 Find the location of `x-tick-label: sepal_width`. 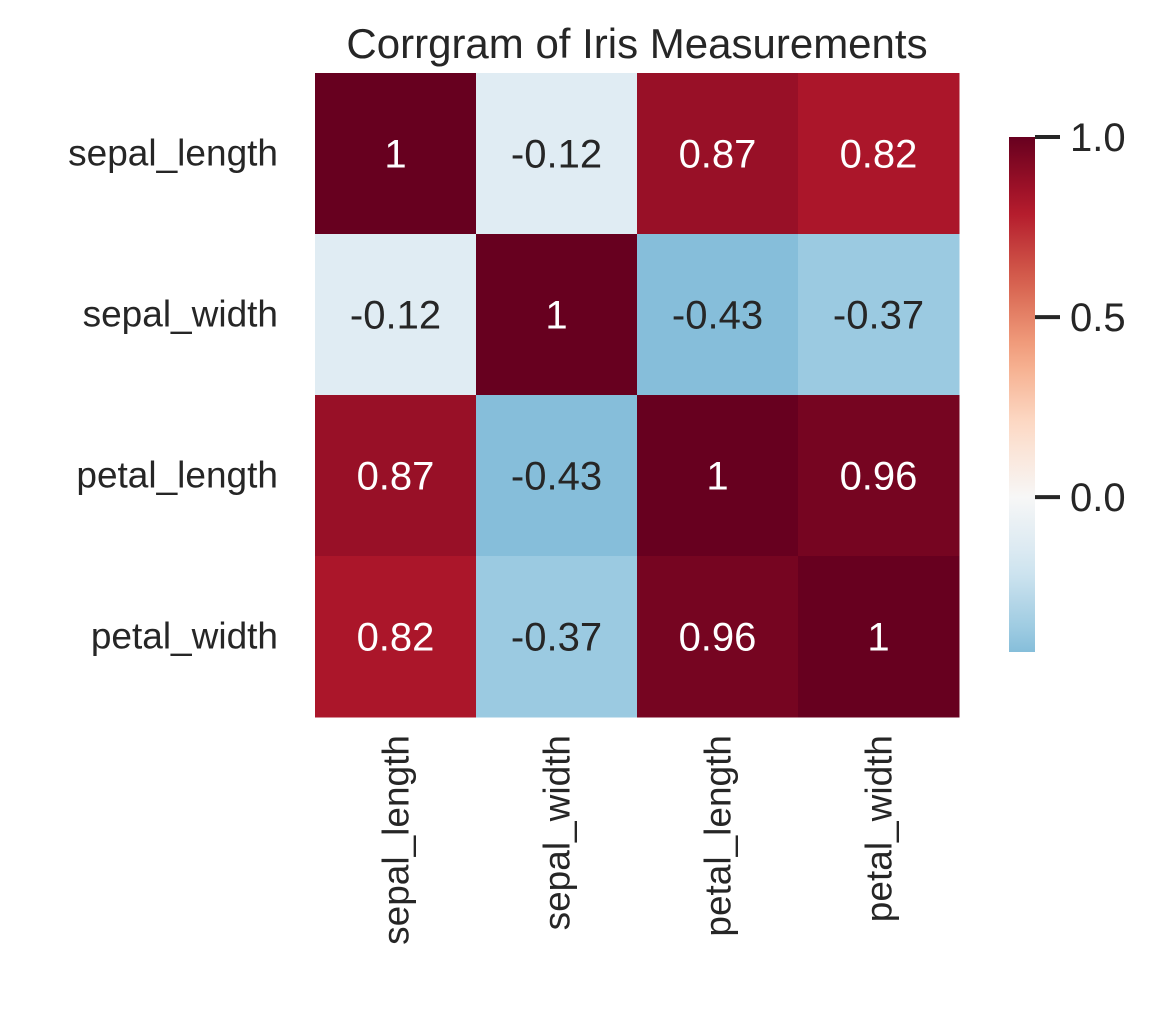

x-tick-label: sepal_width is located at coordinates (557, 832).